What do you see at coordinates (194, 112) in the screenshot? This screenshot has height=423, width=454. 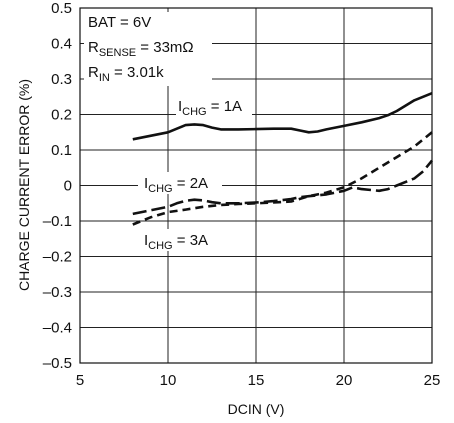 I see `series-label-1a-sub: CHG` at bounding box center [194, 112].